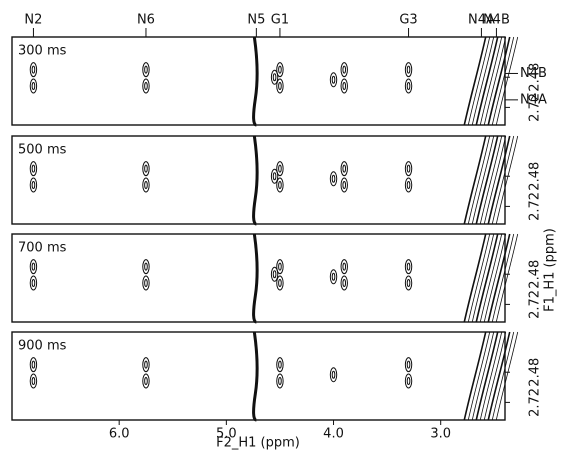 The image size is (579, 452). I want to click on panel-label: 700 ms, so click(42, 248).